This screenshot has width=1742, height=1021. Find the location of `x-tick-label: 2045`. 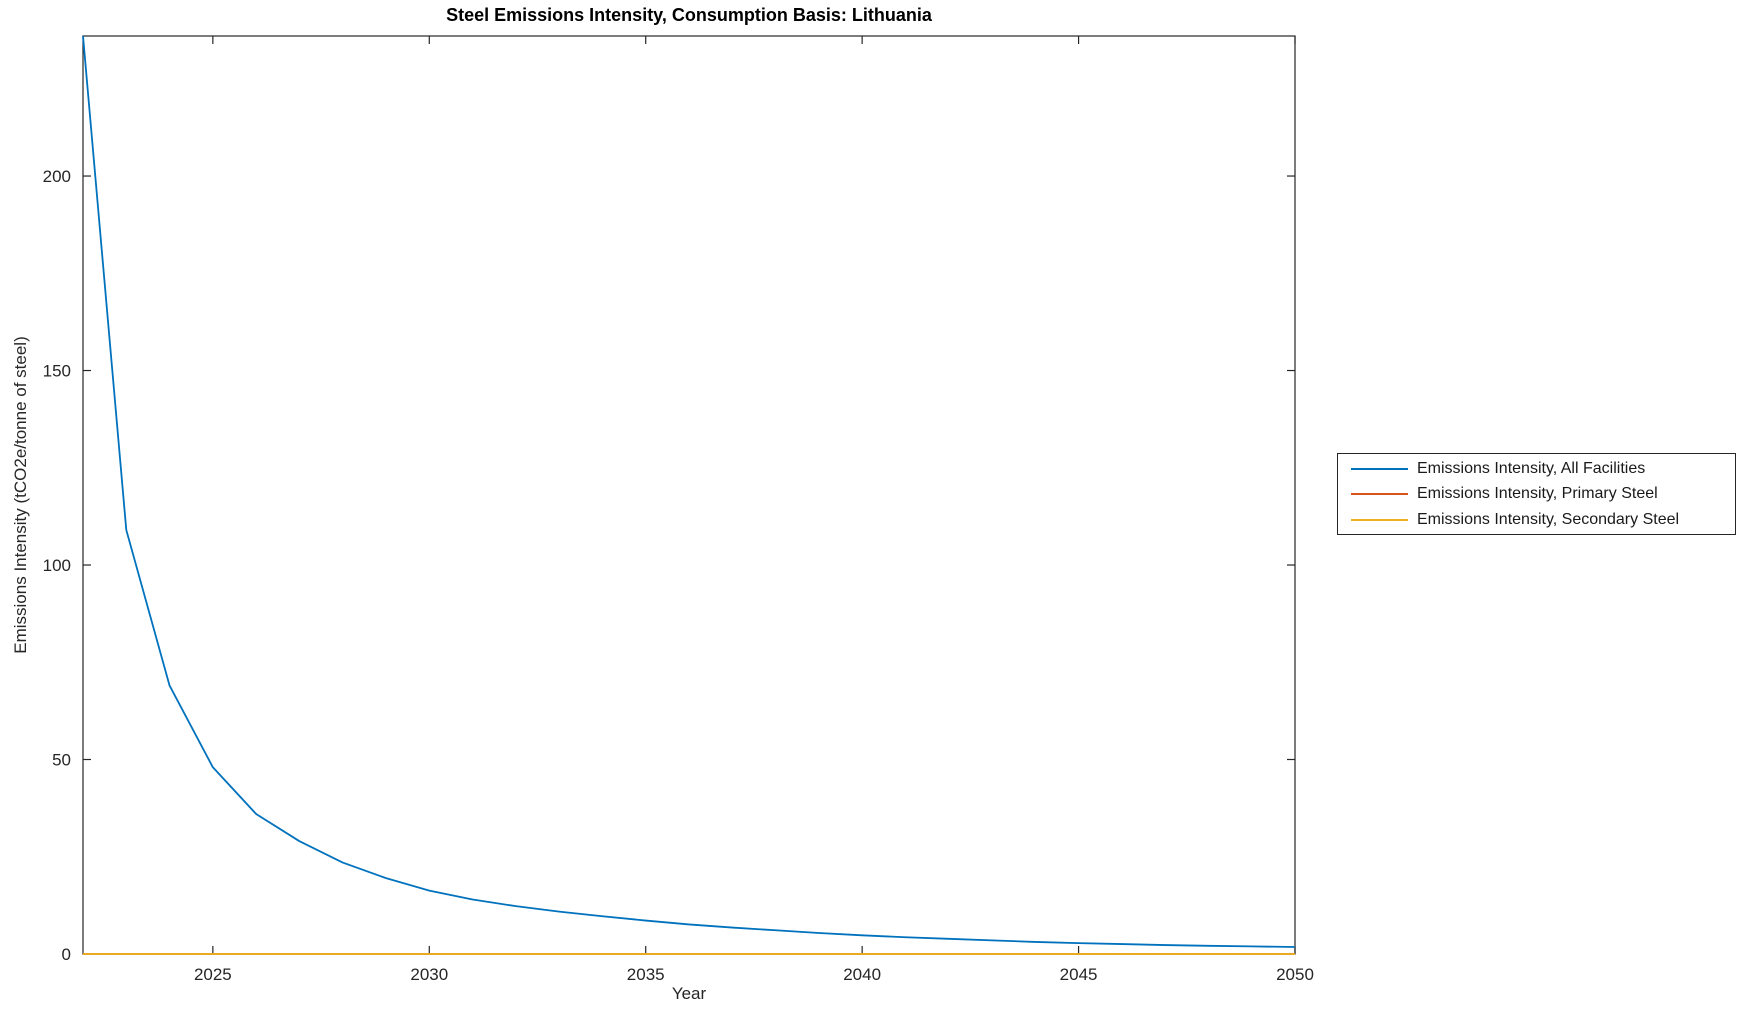

x-tick-label: 2045 is located at coordinates (1079, 974).